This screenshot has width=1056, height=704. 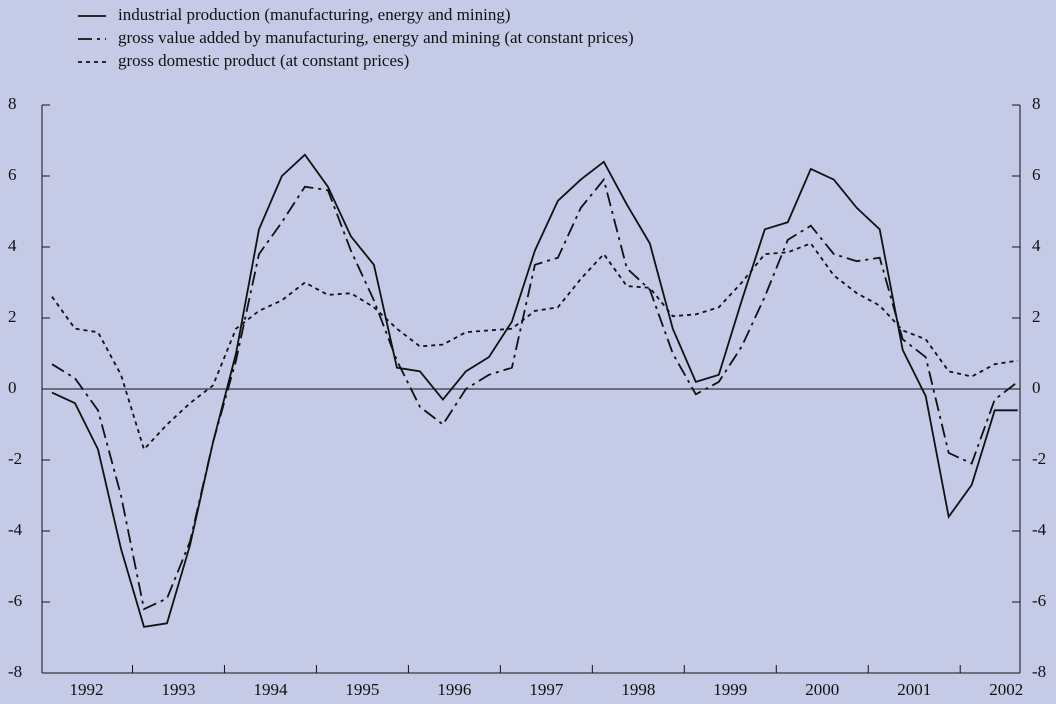 I want to click on y-tick-label: -8, so click(x=15, y=671).